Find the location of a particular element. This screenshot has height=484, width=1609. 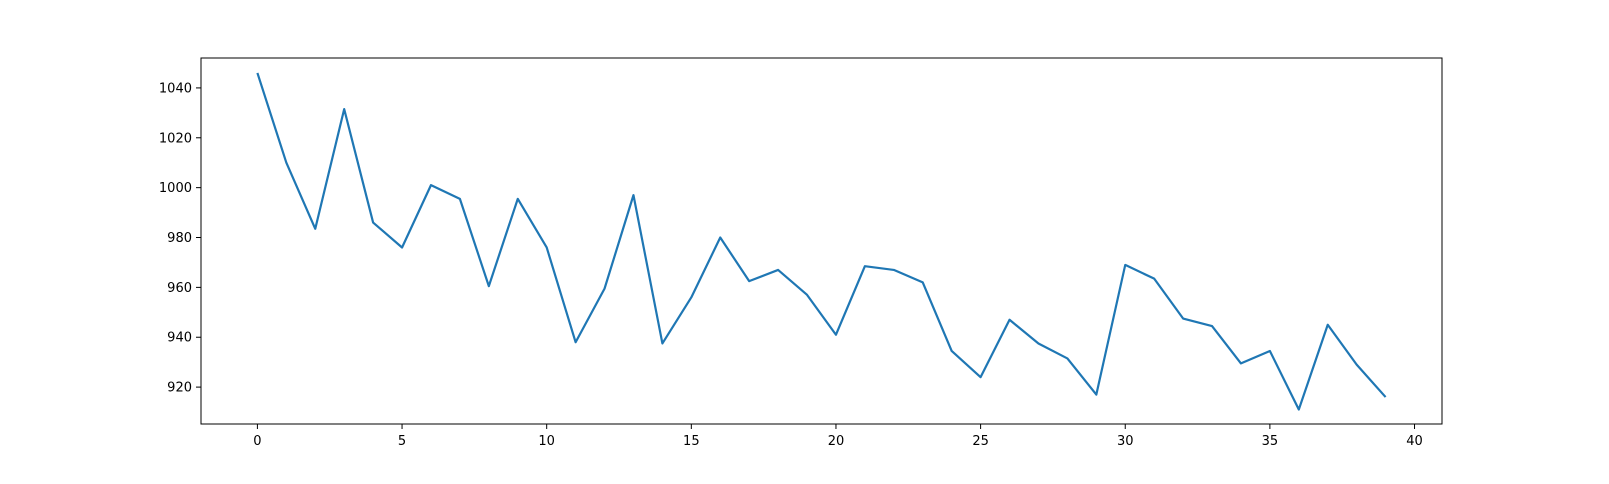

x-tick-label: 15 is located at coordinates (691, 441).